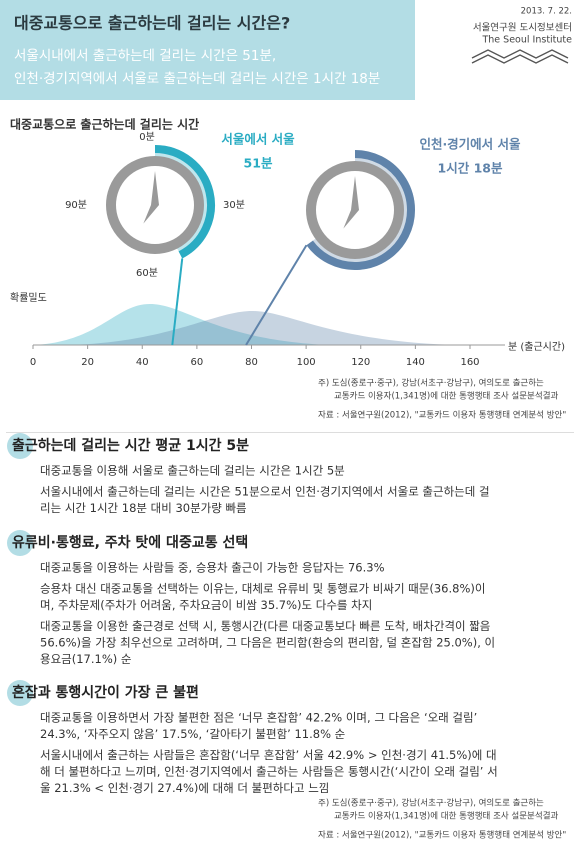 This screenshot has height=845, width=580. I want to click on x-tick-label: 60, so click(197, 362).